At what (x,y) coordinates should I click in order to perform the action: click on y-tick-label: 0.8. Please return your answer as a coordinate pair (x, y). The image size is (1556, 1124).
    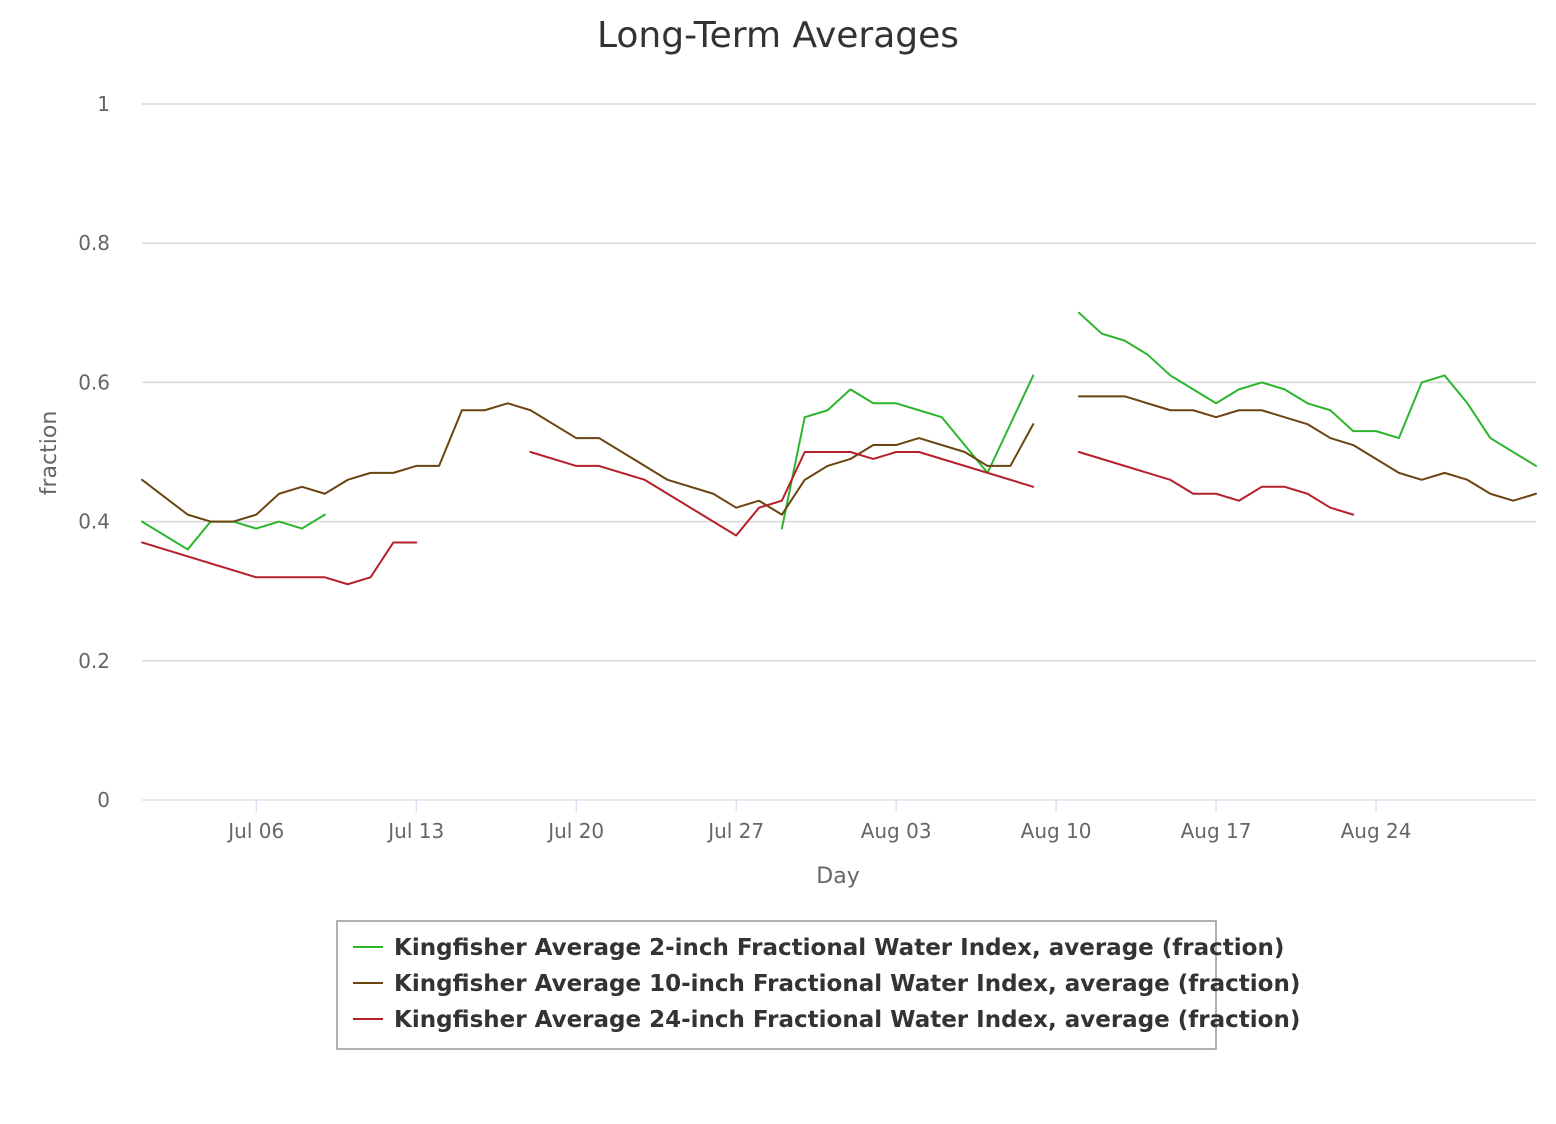
    Looking at the image, I should click on (94, 243).